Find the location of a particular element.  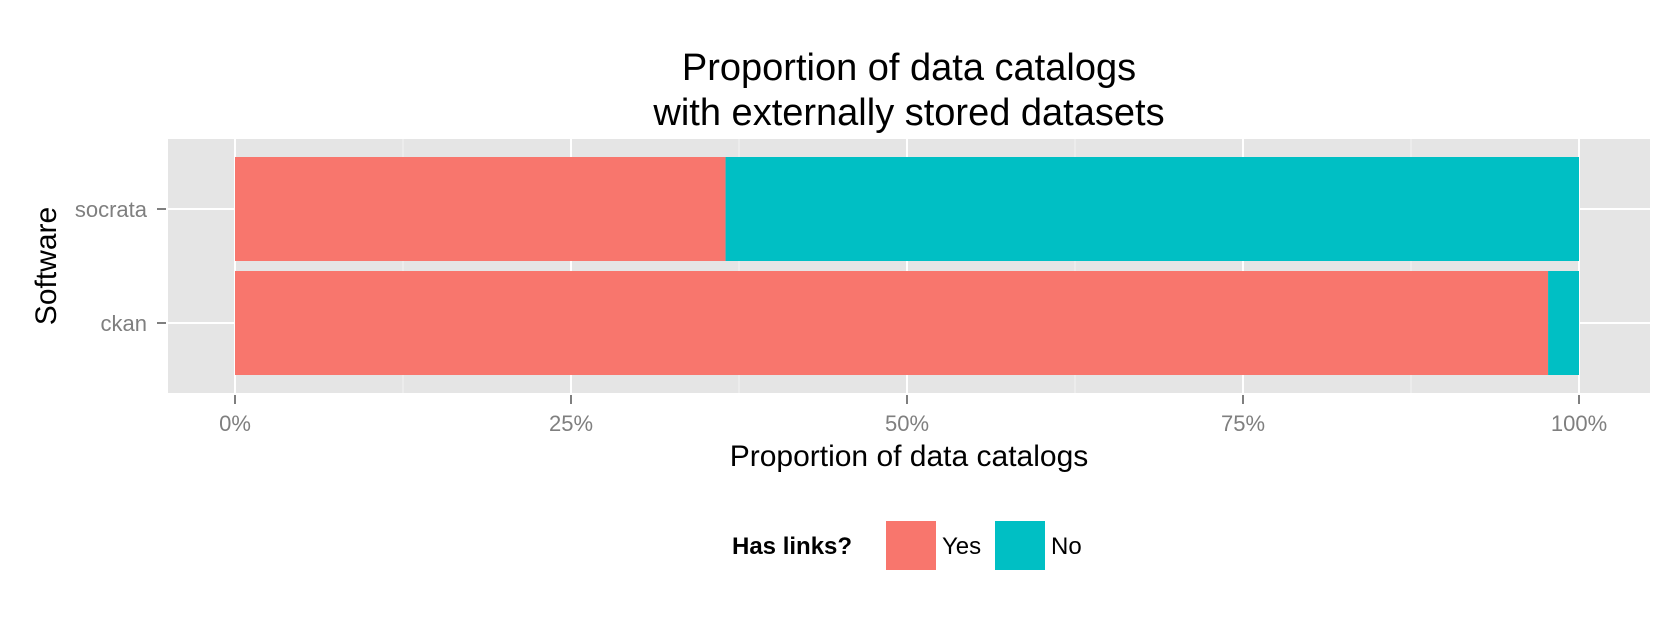

x-tick-label: 25% is located at coordinates (571, 423).